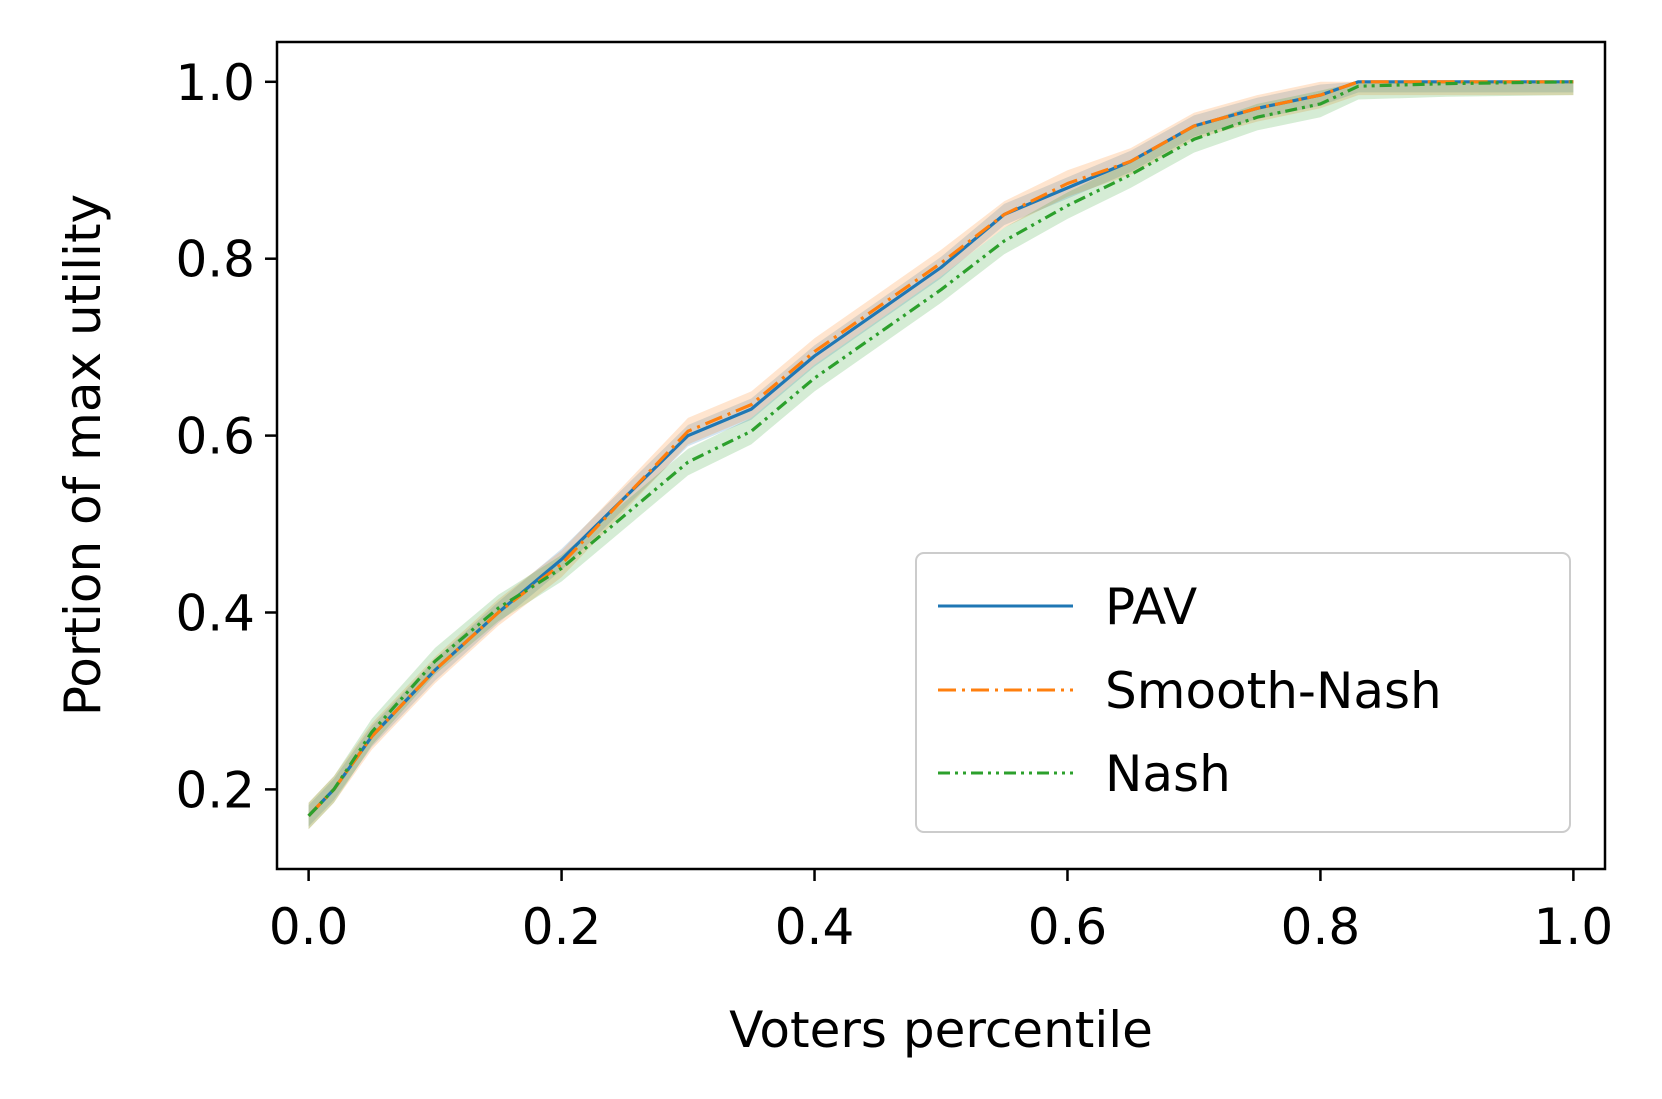 This screenshot has width=1662, height=1099. Describe the element at coordinates (309, 927) in the screenshot. I see `x-tick-label: 0.0` at that location.